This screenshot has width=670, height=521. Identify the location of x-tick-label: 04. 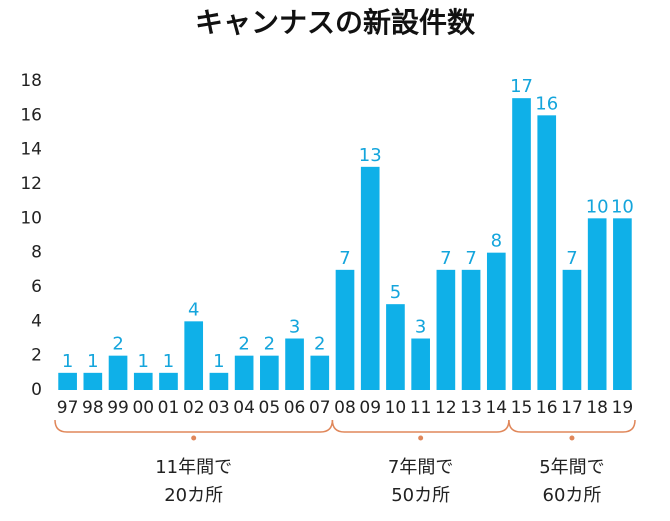
(244, 408).